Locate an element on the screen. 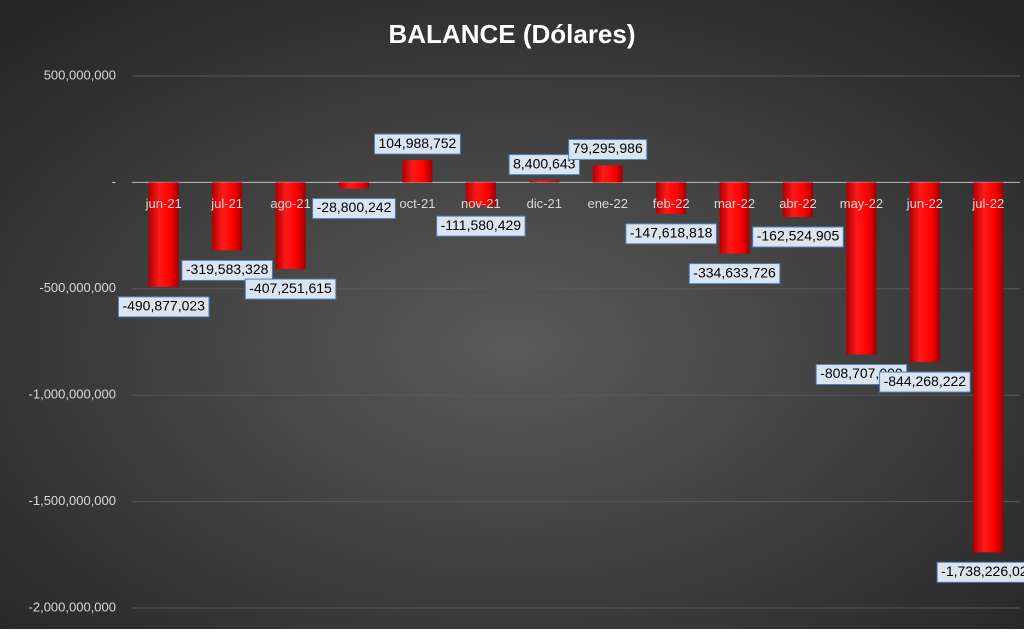  data-label: 8,400,643 is located at coordinates (544, 165).